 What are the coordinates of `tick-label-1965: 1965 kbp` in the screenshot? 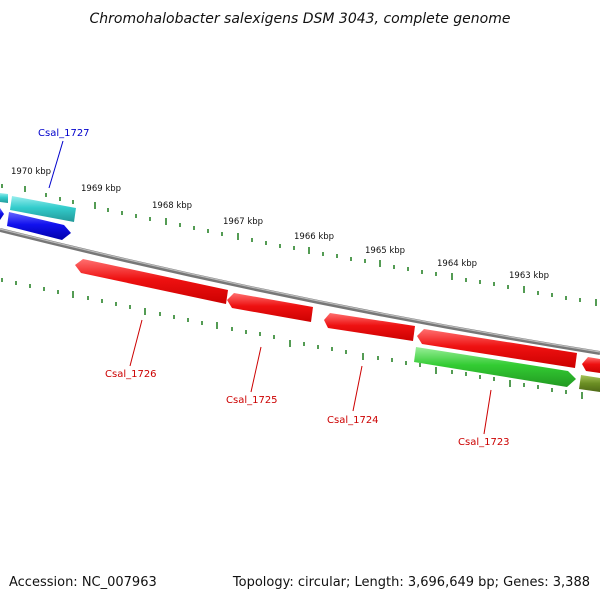 It's located at (385, 251).